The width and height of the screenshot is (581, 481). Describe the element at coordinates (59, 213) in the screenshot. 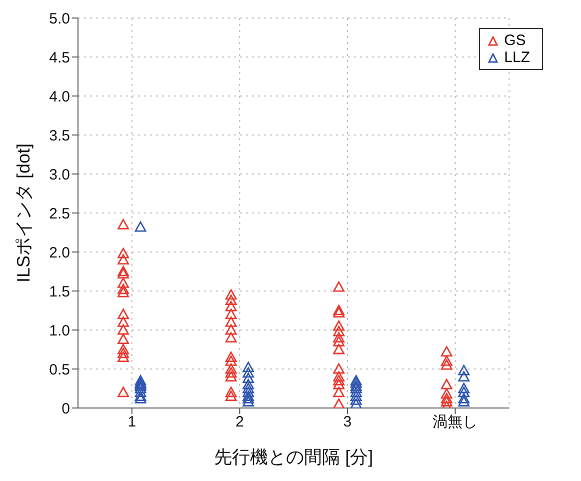

I see `y-tick-label: 2.5` at that location.